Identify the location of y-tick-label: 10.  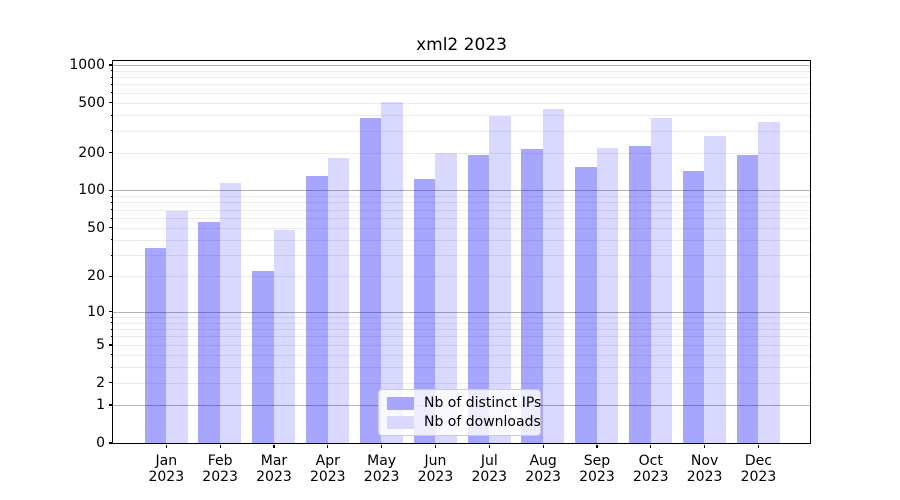
(96, 311).